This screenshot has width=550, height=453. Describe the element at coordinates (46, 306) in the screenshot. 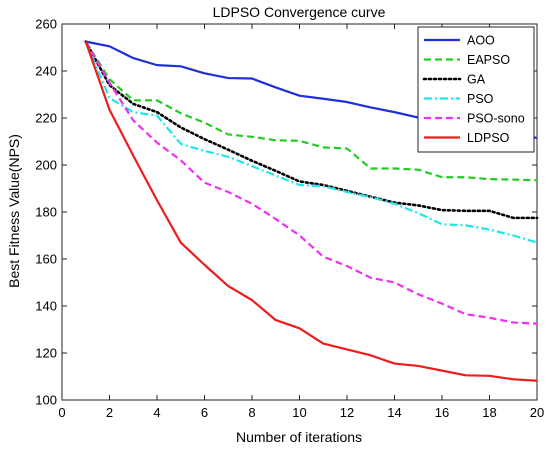

I see `y-tick-label: 140` at that location.